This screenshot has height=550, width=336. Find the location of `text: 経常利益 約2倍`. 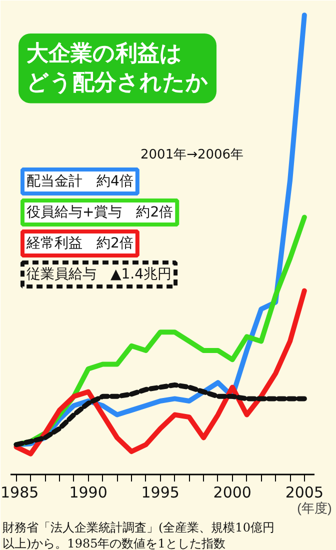

text: 経常利益 約2倍 is located at coordinates (80, 244).